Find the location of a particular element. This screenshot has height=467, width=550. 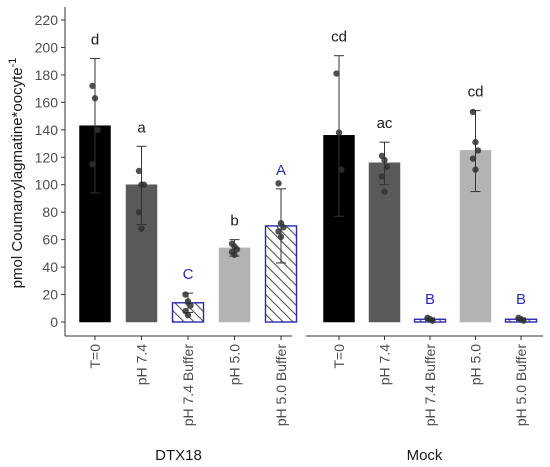

y-tick-label: 100 is located at coordinates (47, 185).